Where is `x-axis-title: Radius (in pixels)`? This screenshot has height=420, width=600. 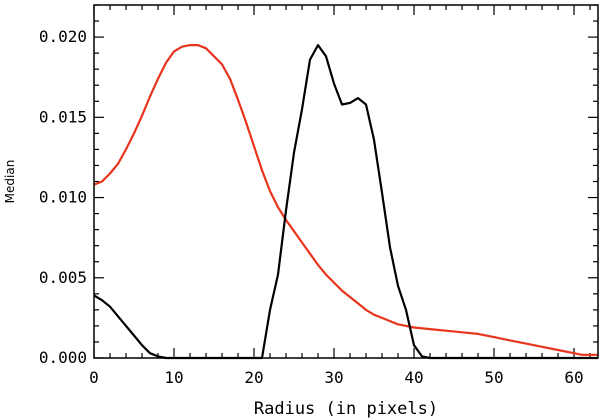 x-axis-title: Radius (in pixels) is located at coordinates (346, 409).